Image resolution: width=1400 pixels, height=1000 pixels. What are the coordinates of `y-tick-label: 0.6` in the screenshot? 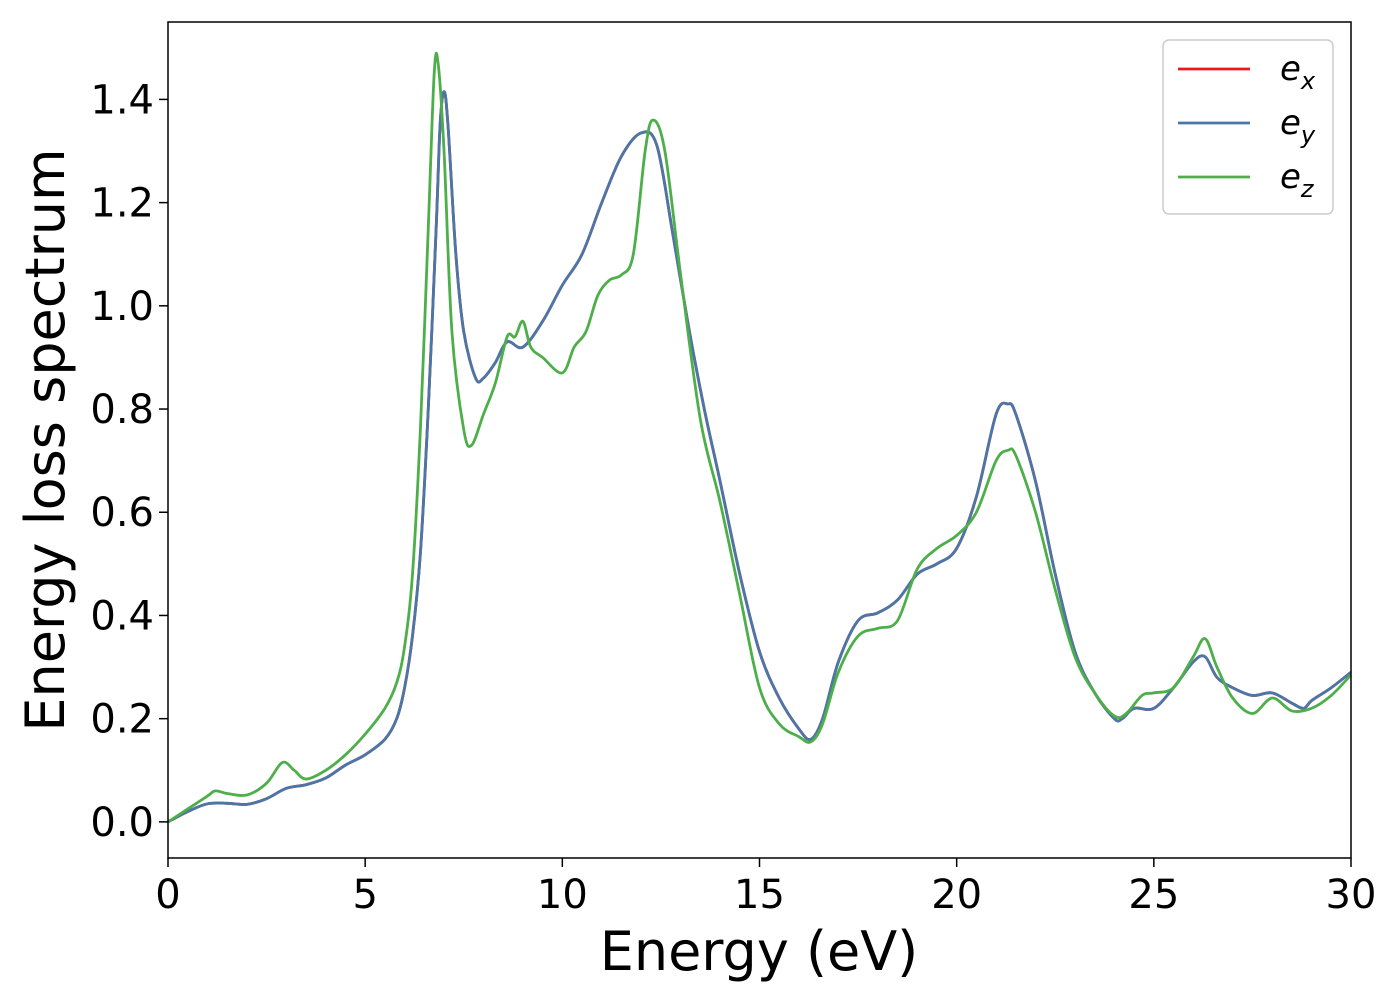 It's located at (122, 513).